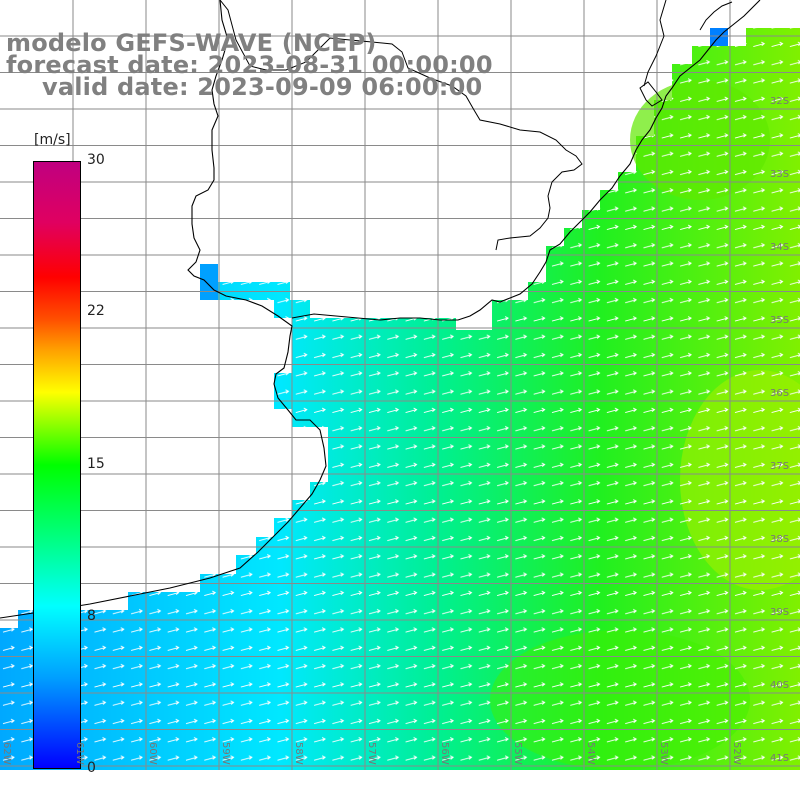 The width and height of the screenshot is (800, 800). What do you see at coordinates (651, 94) in the screenshot?
I see `lagoon-outline` at bounding box center [651, 94].